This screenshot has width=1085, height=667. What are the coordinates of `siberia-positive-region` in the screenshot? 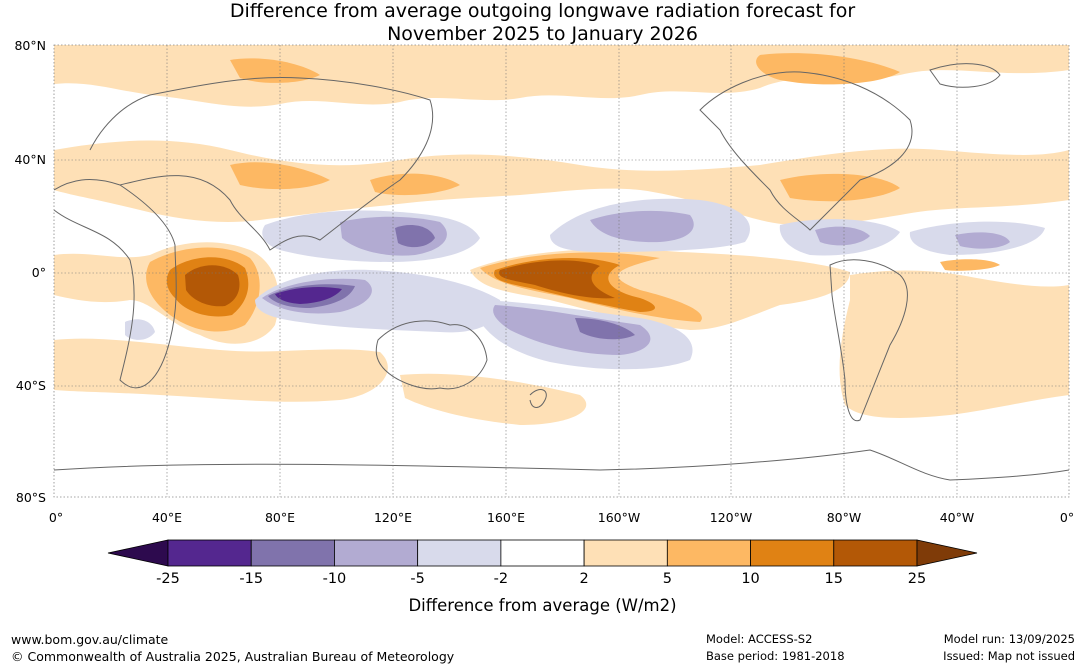 It's located at (275, 70).